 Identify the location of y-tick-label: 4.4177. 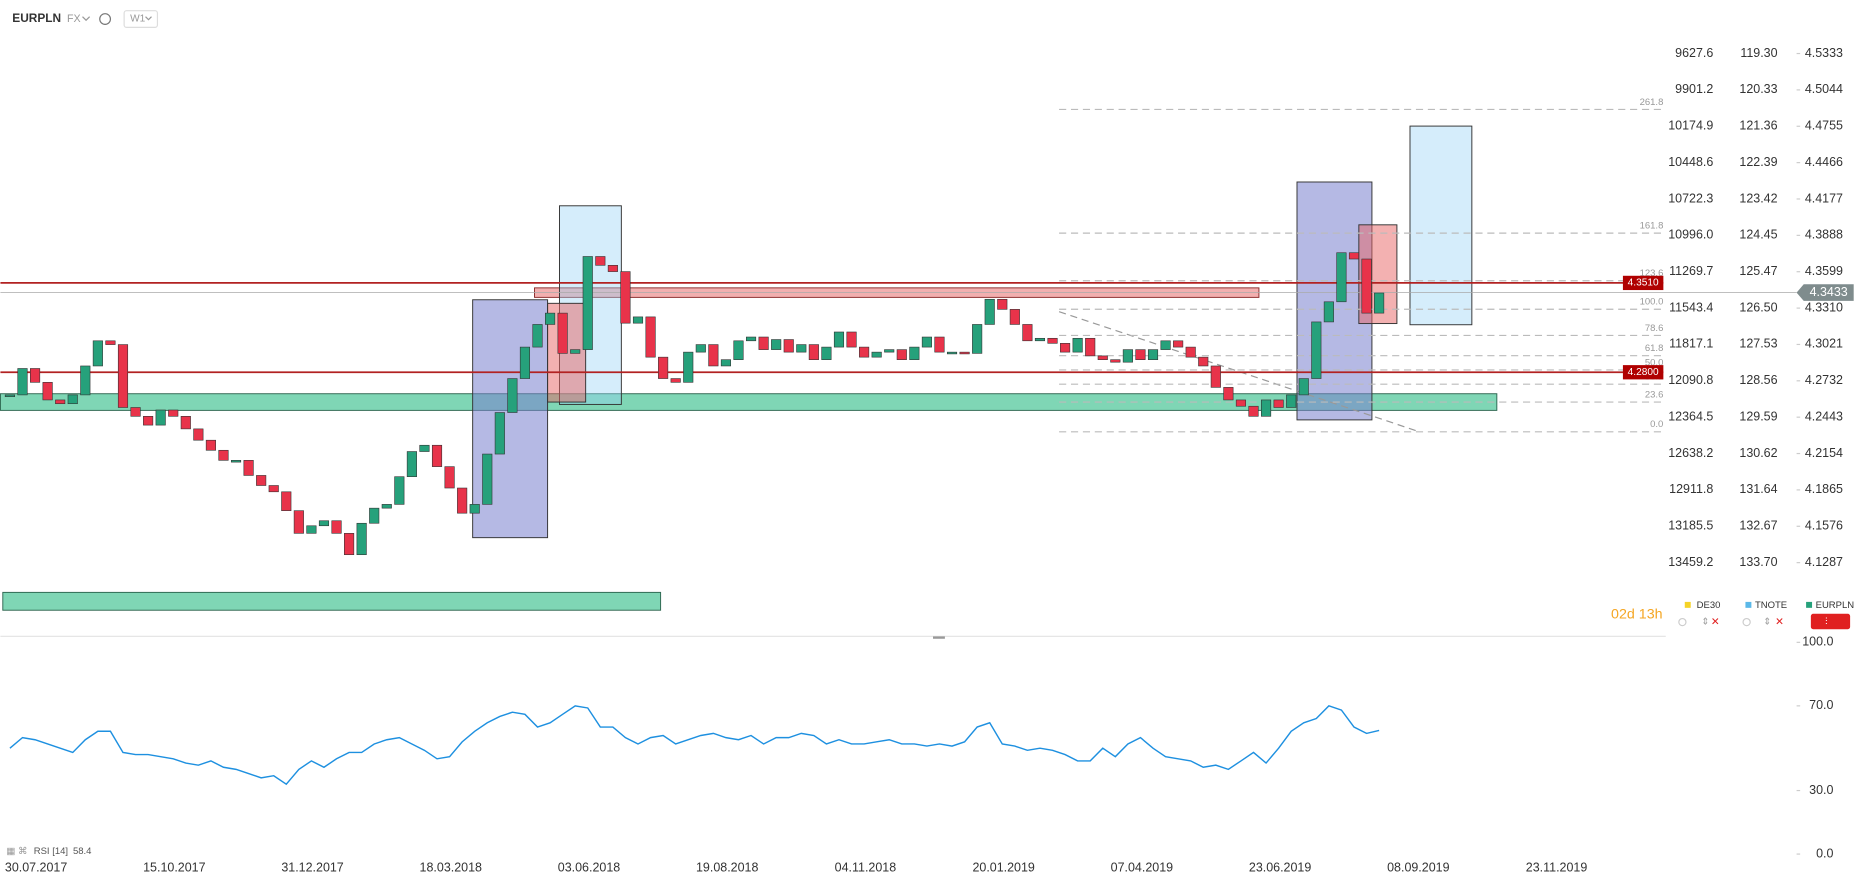
(1824, 198).